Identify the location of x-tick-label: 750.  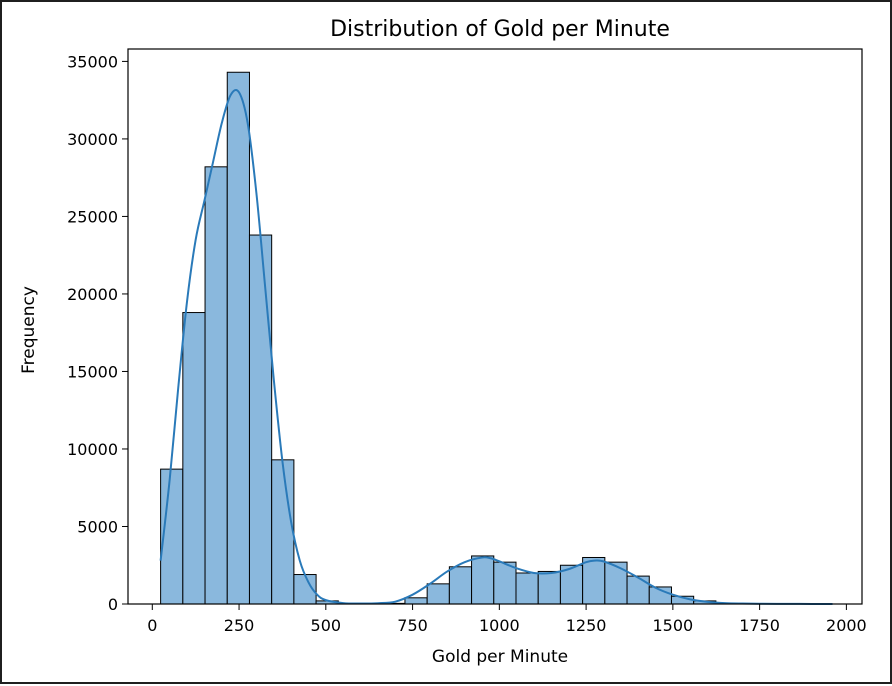
(412, 625).